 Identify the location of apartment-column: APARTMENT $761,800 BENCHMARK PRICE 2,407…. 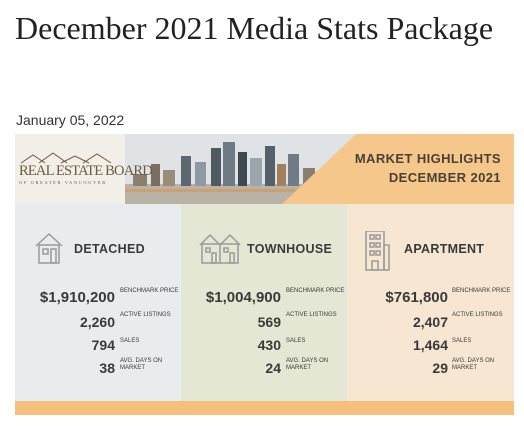
(430, 302).